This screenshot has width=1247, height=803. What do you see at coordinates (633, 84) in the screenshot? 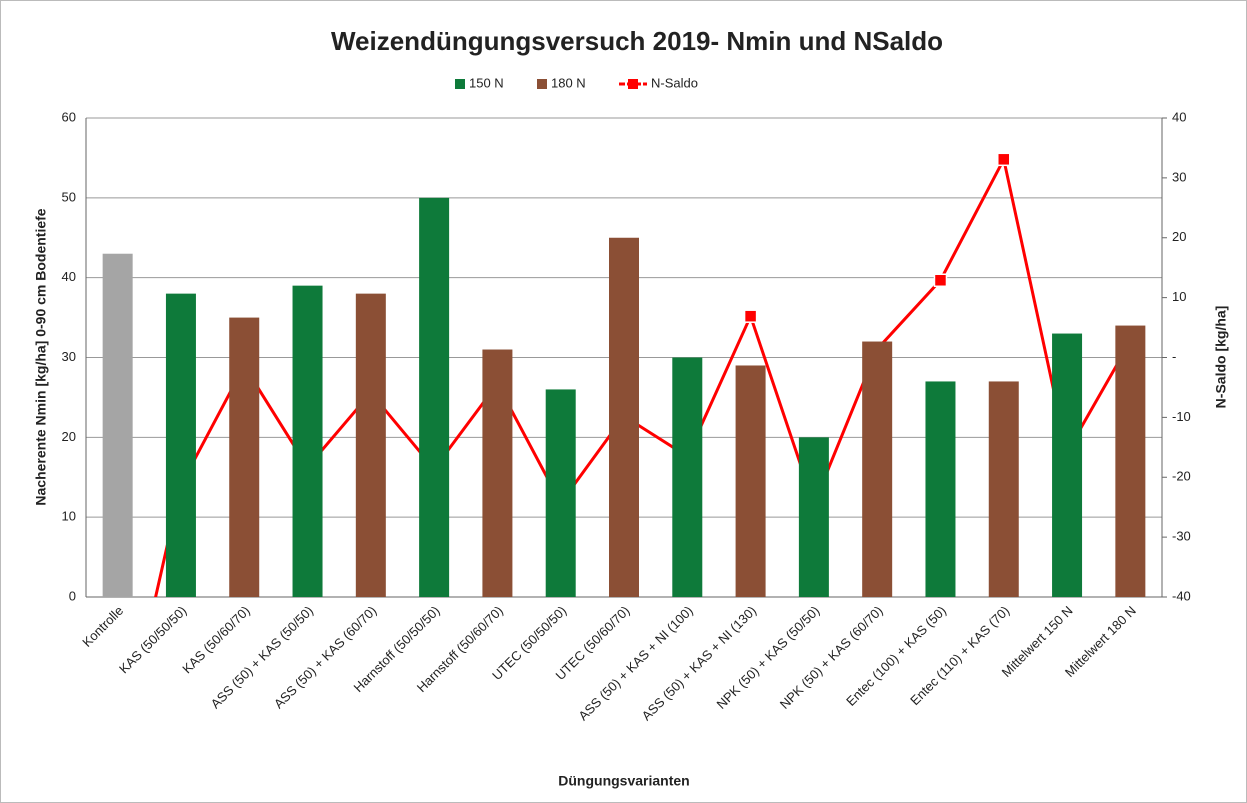
I see `legend-marker` at bounding box center [633, 84].